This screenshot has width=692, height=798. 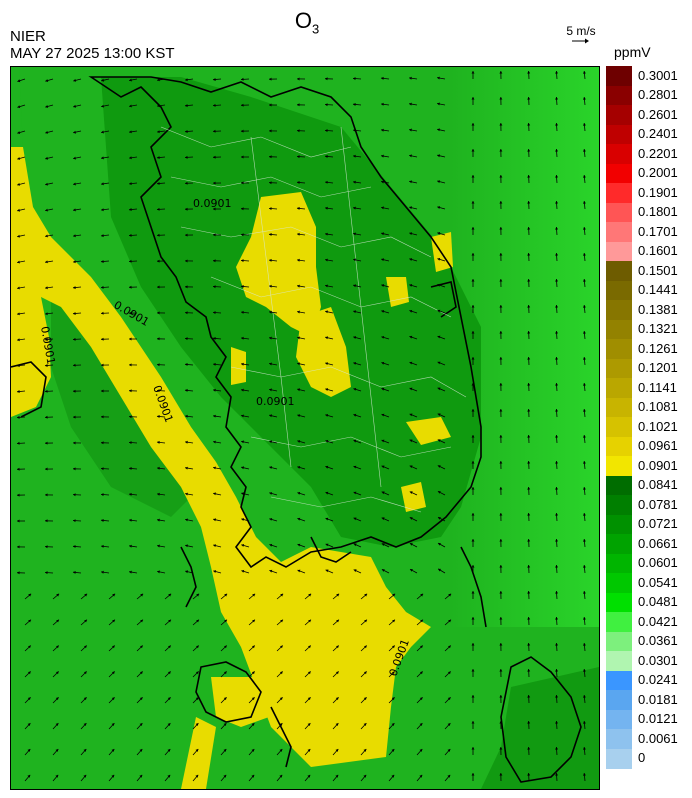 What do you see at coordinates (658, 251) in the screenshot?
I see `color-scale-label: 0.1601` at bounding box center [658, 251].